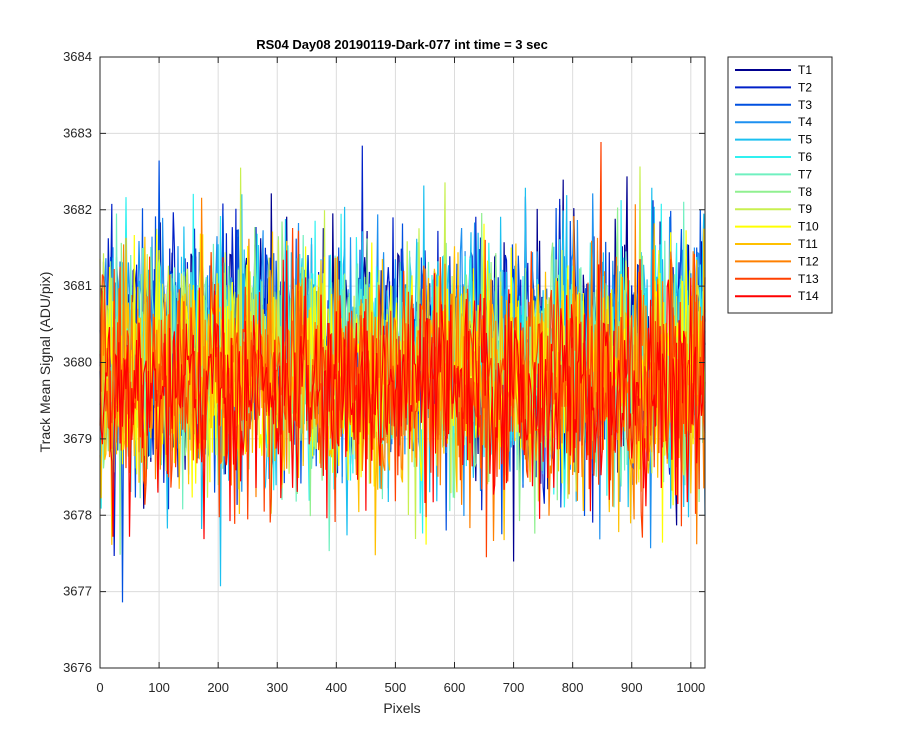 Image resolution: width=900 pixels, height=755 pixels. Describe the element at coordinates (808, 296) in the screenshot. I see `legend-label-t14: T14` at that location.